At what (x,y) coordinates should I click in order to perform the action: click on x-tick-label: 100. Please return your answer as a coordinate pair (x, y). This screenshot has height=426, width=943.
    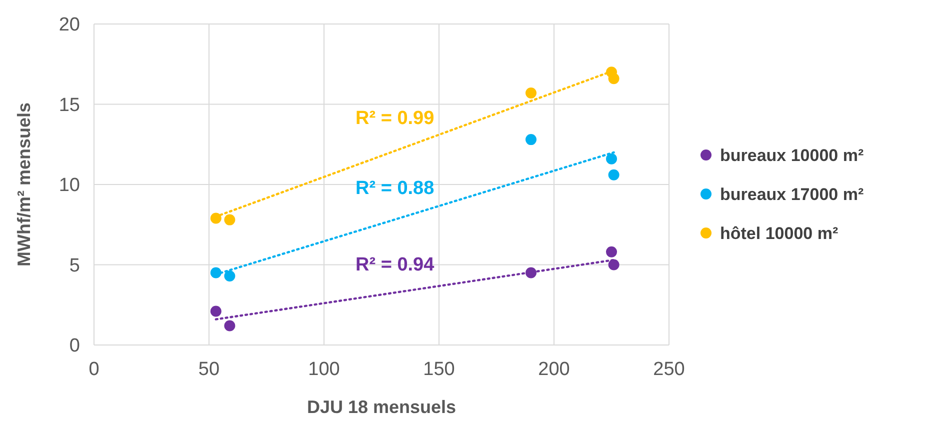
    Looking at the image, I should click on (324, 369).